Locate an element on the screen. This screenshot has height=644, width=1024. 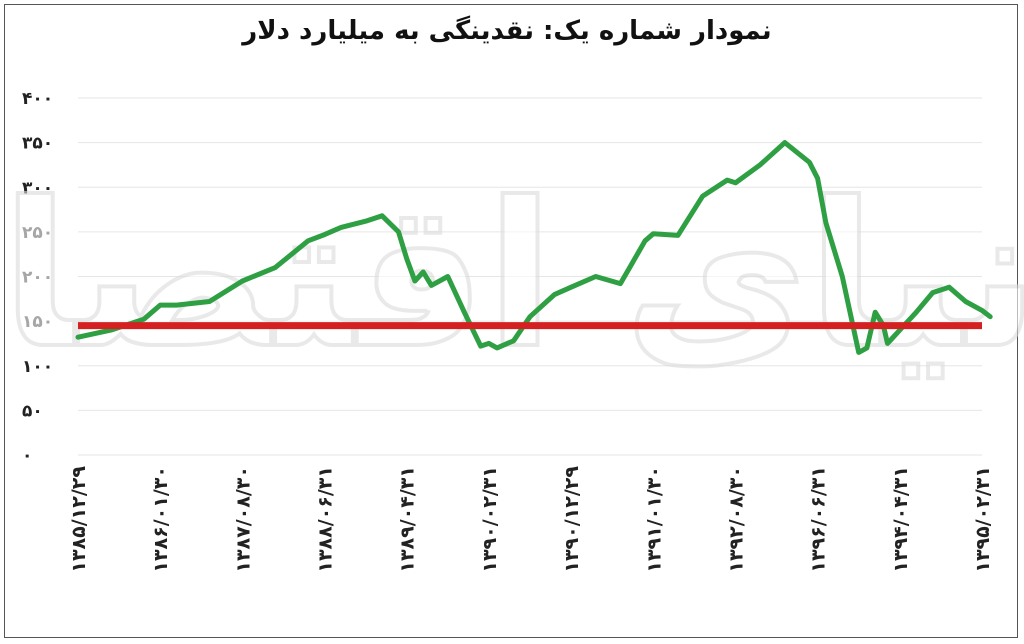
x-tick-label: ۱۳۹۱/۰۱/۳۰ is located at coordinates (654, 519).